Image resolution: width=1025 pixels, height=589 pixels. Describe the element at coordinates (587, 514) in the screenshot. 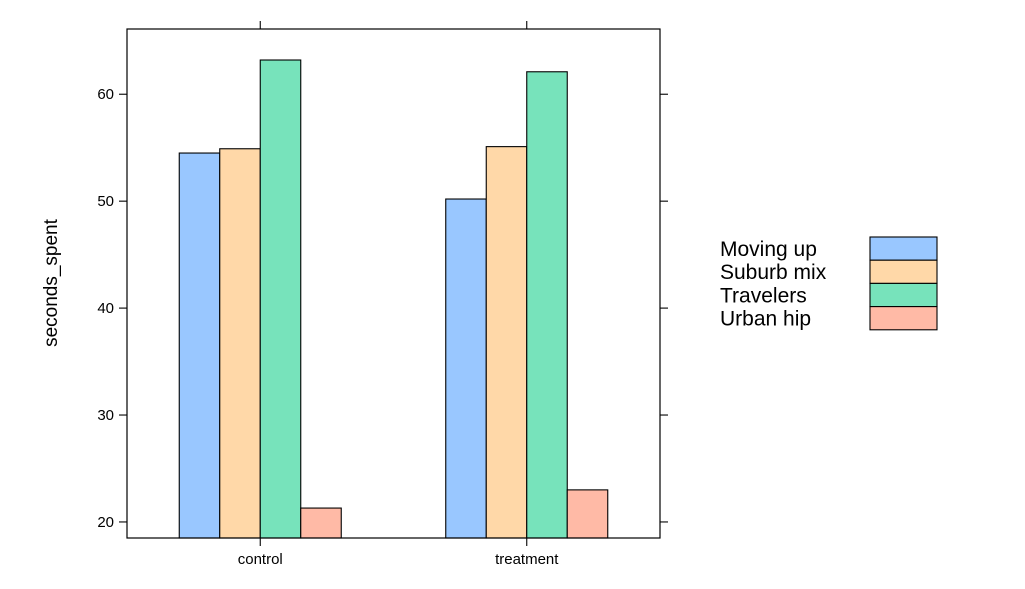

I see `bar-treatment-urban-hip` at that location.